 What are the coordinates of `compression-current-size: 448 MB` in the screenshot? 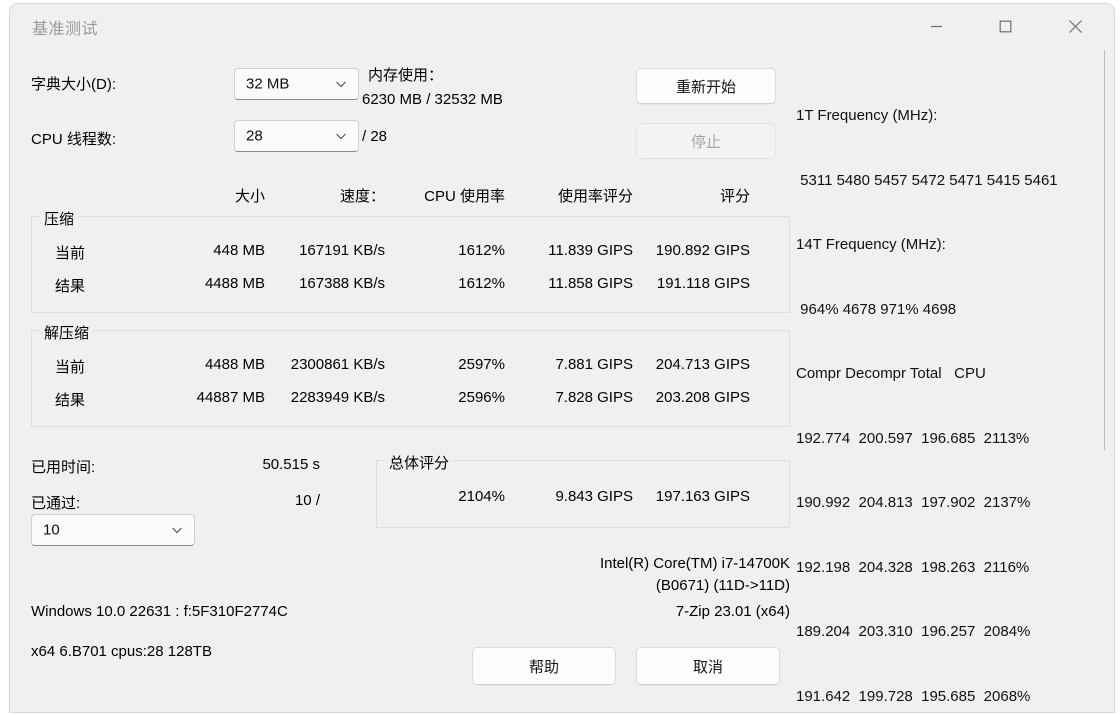 It's located at (239, 250).